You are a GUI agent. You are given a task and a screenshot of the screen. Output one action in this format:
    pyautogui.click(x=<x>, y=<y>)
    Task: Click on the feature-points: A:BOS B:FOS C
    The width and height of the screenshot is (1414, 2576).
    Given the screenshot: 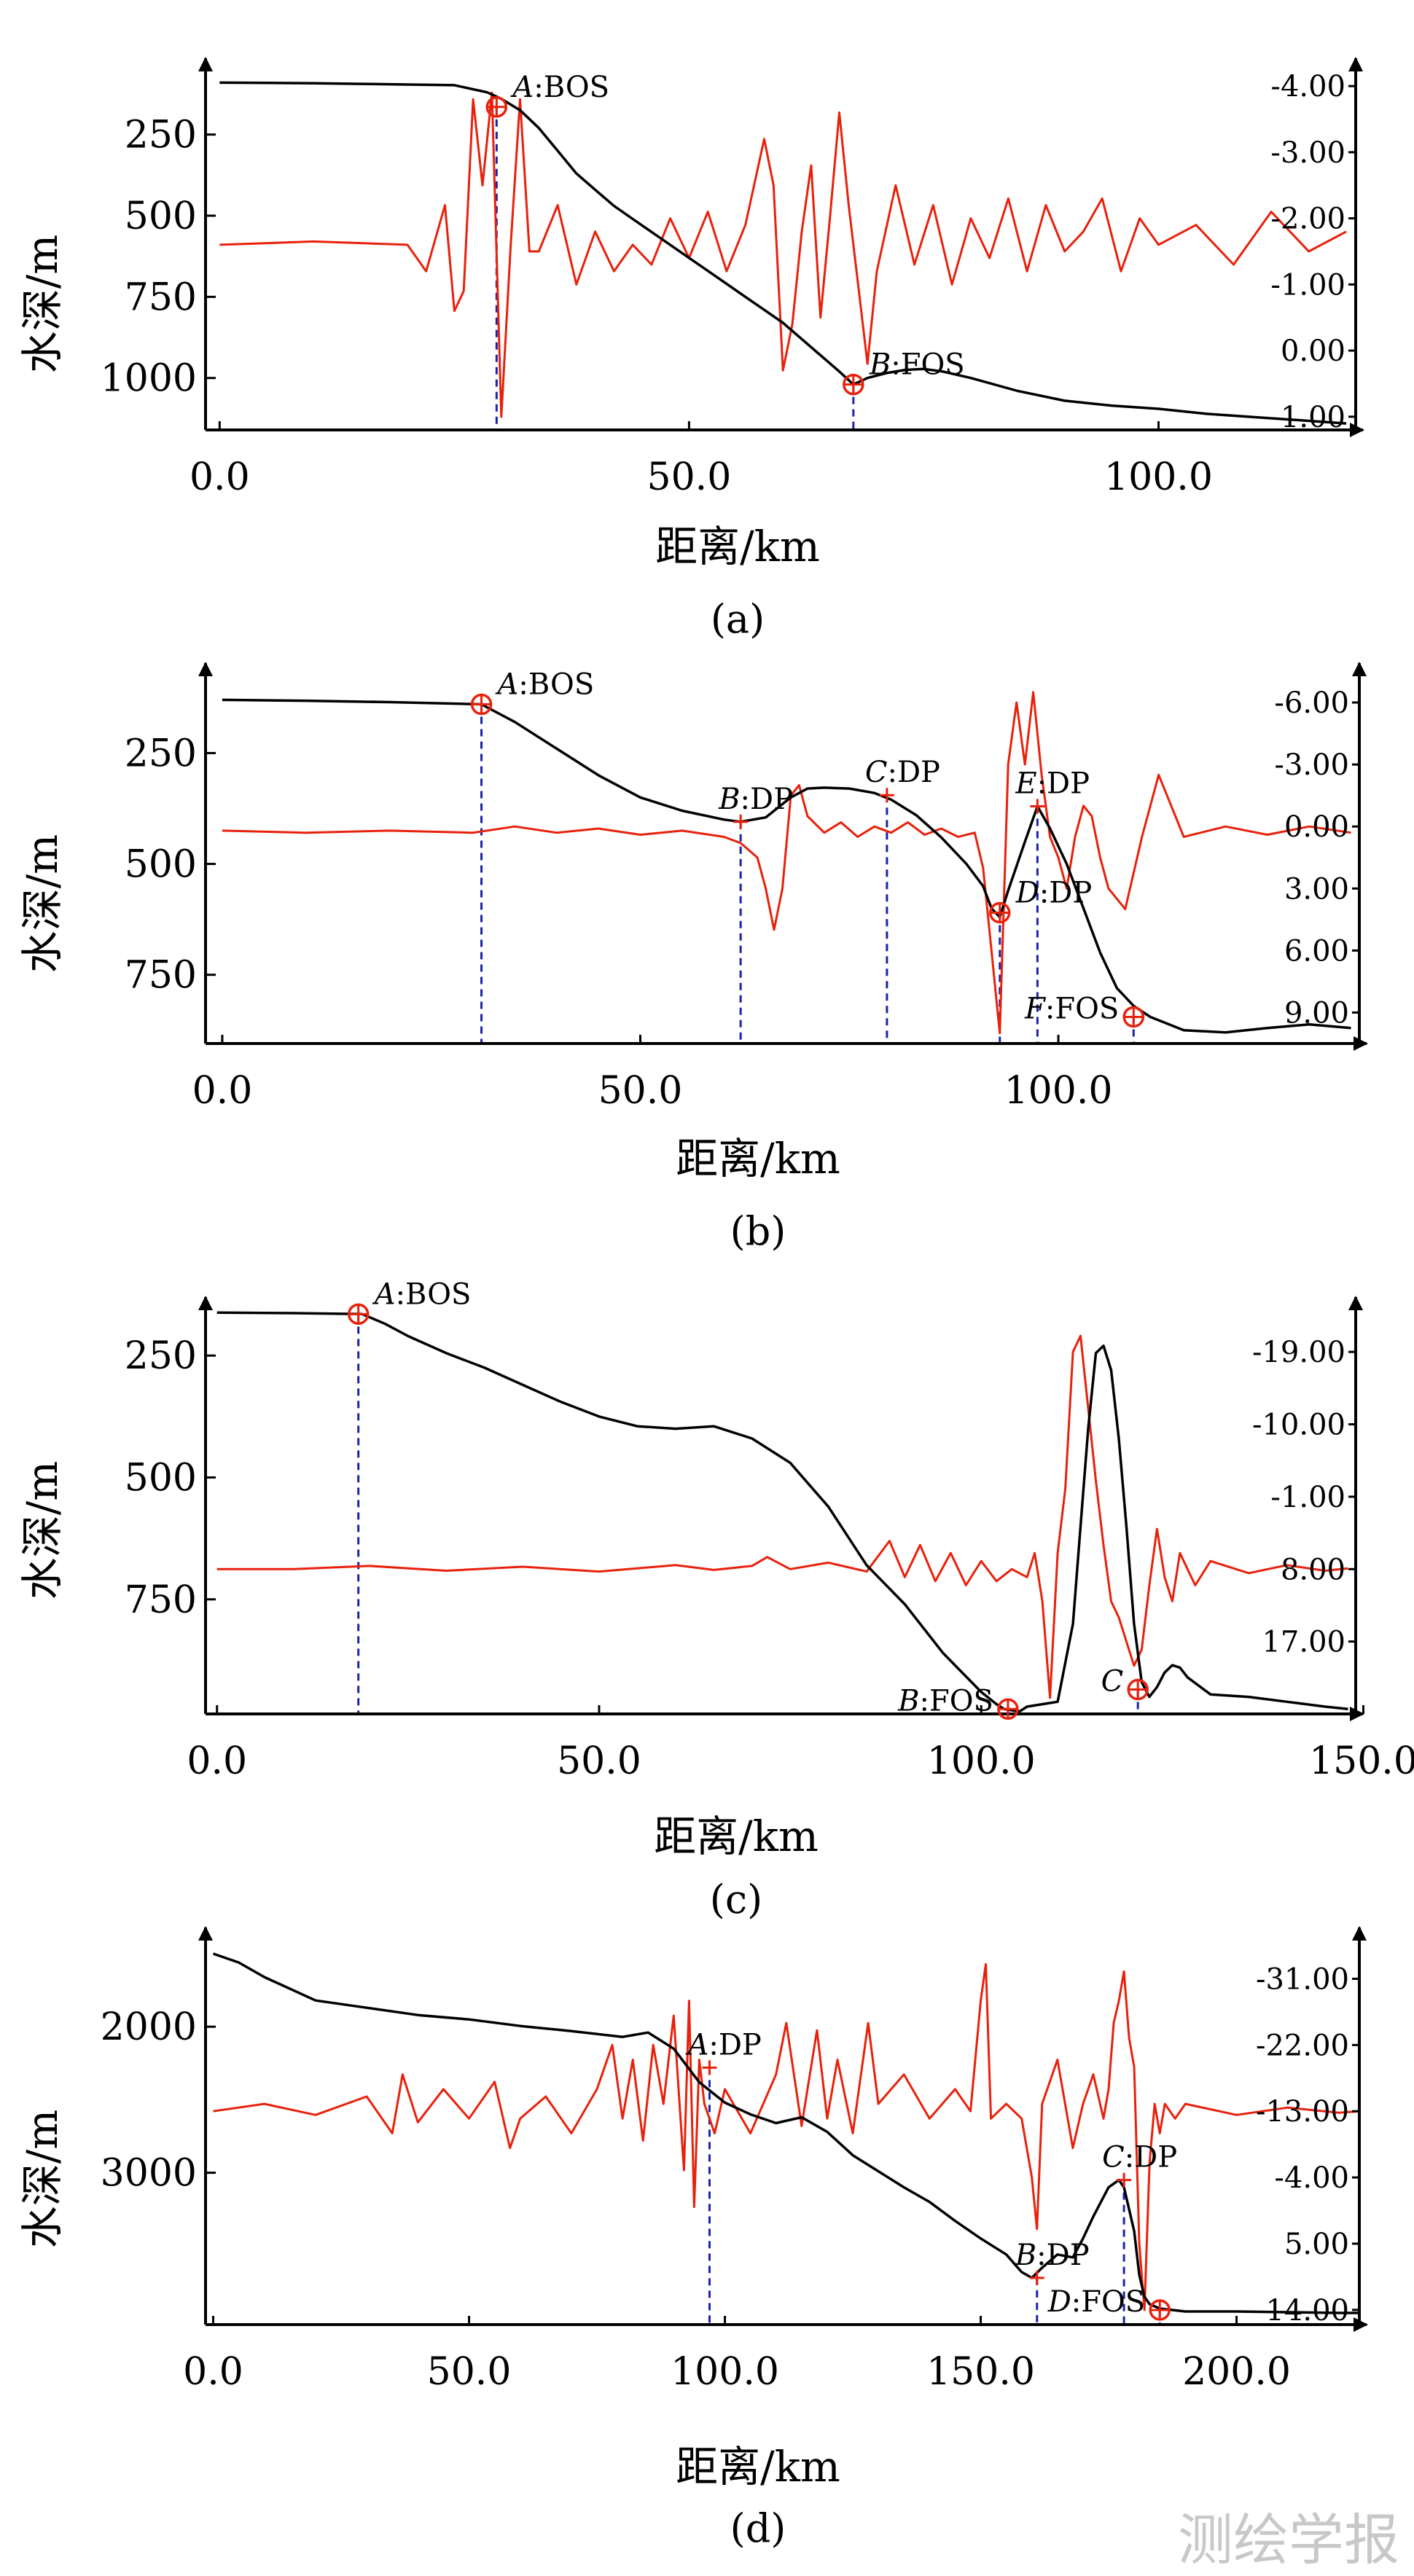 What is the action you would take?
    pyautogui.click(x=748, y=1498)
    